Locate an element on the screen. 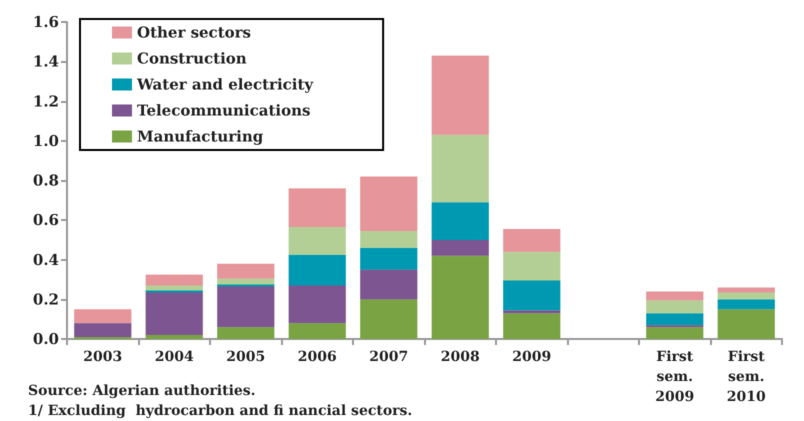 The image size is (804, 421). legend-label: Construction is located at coordinates (192, 59).